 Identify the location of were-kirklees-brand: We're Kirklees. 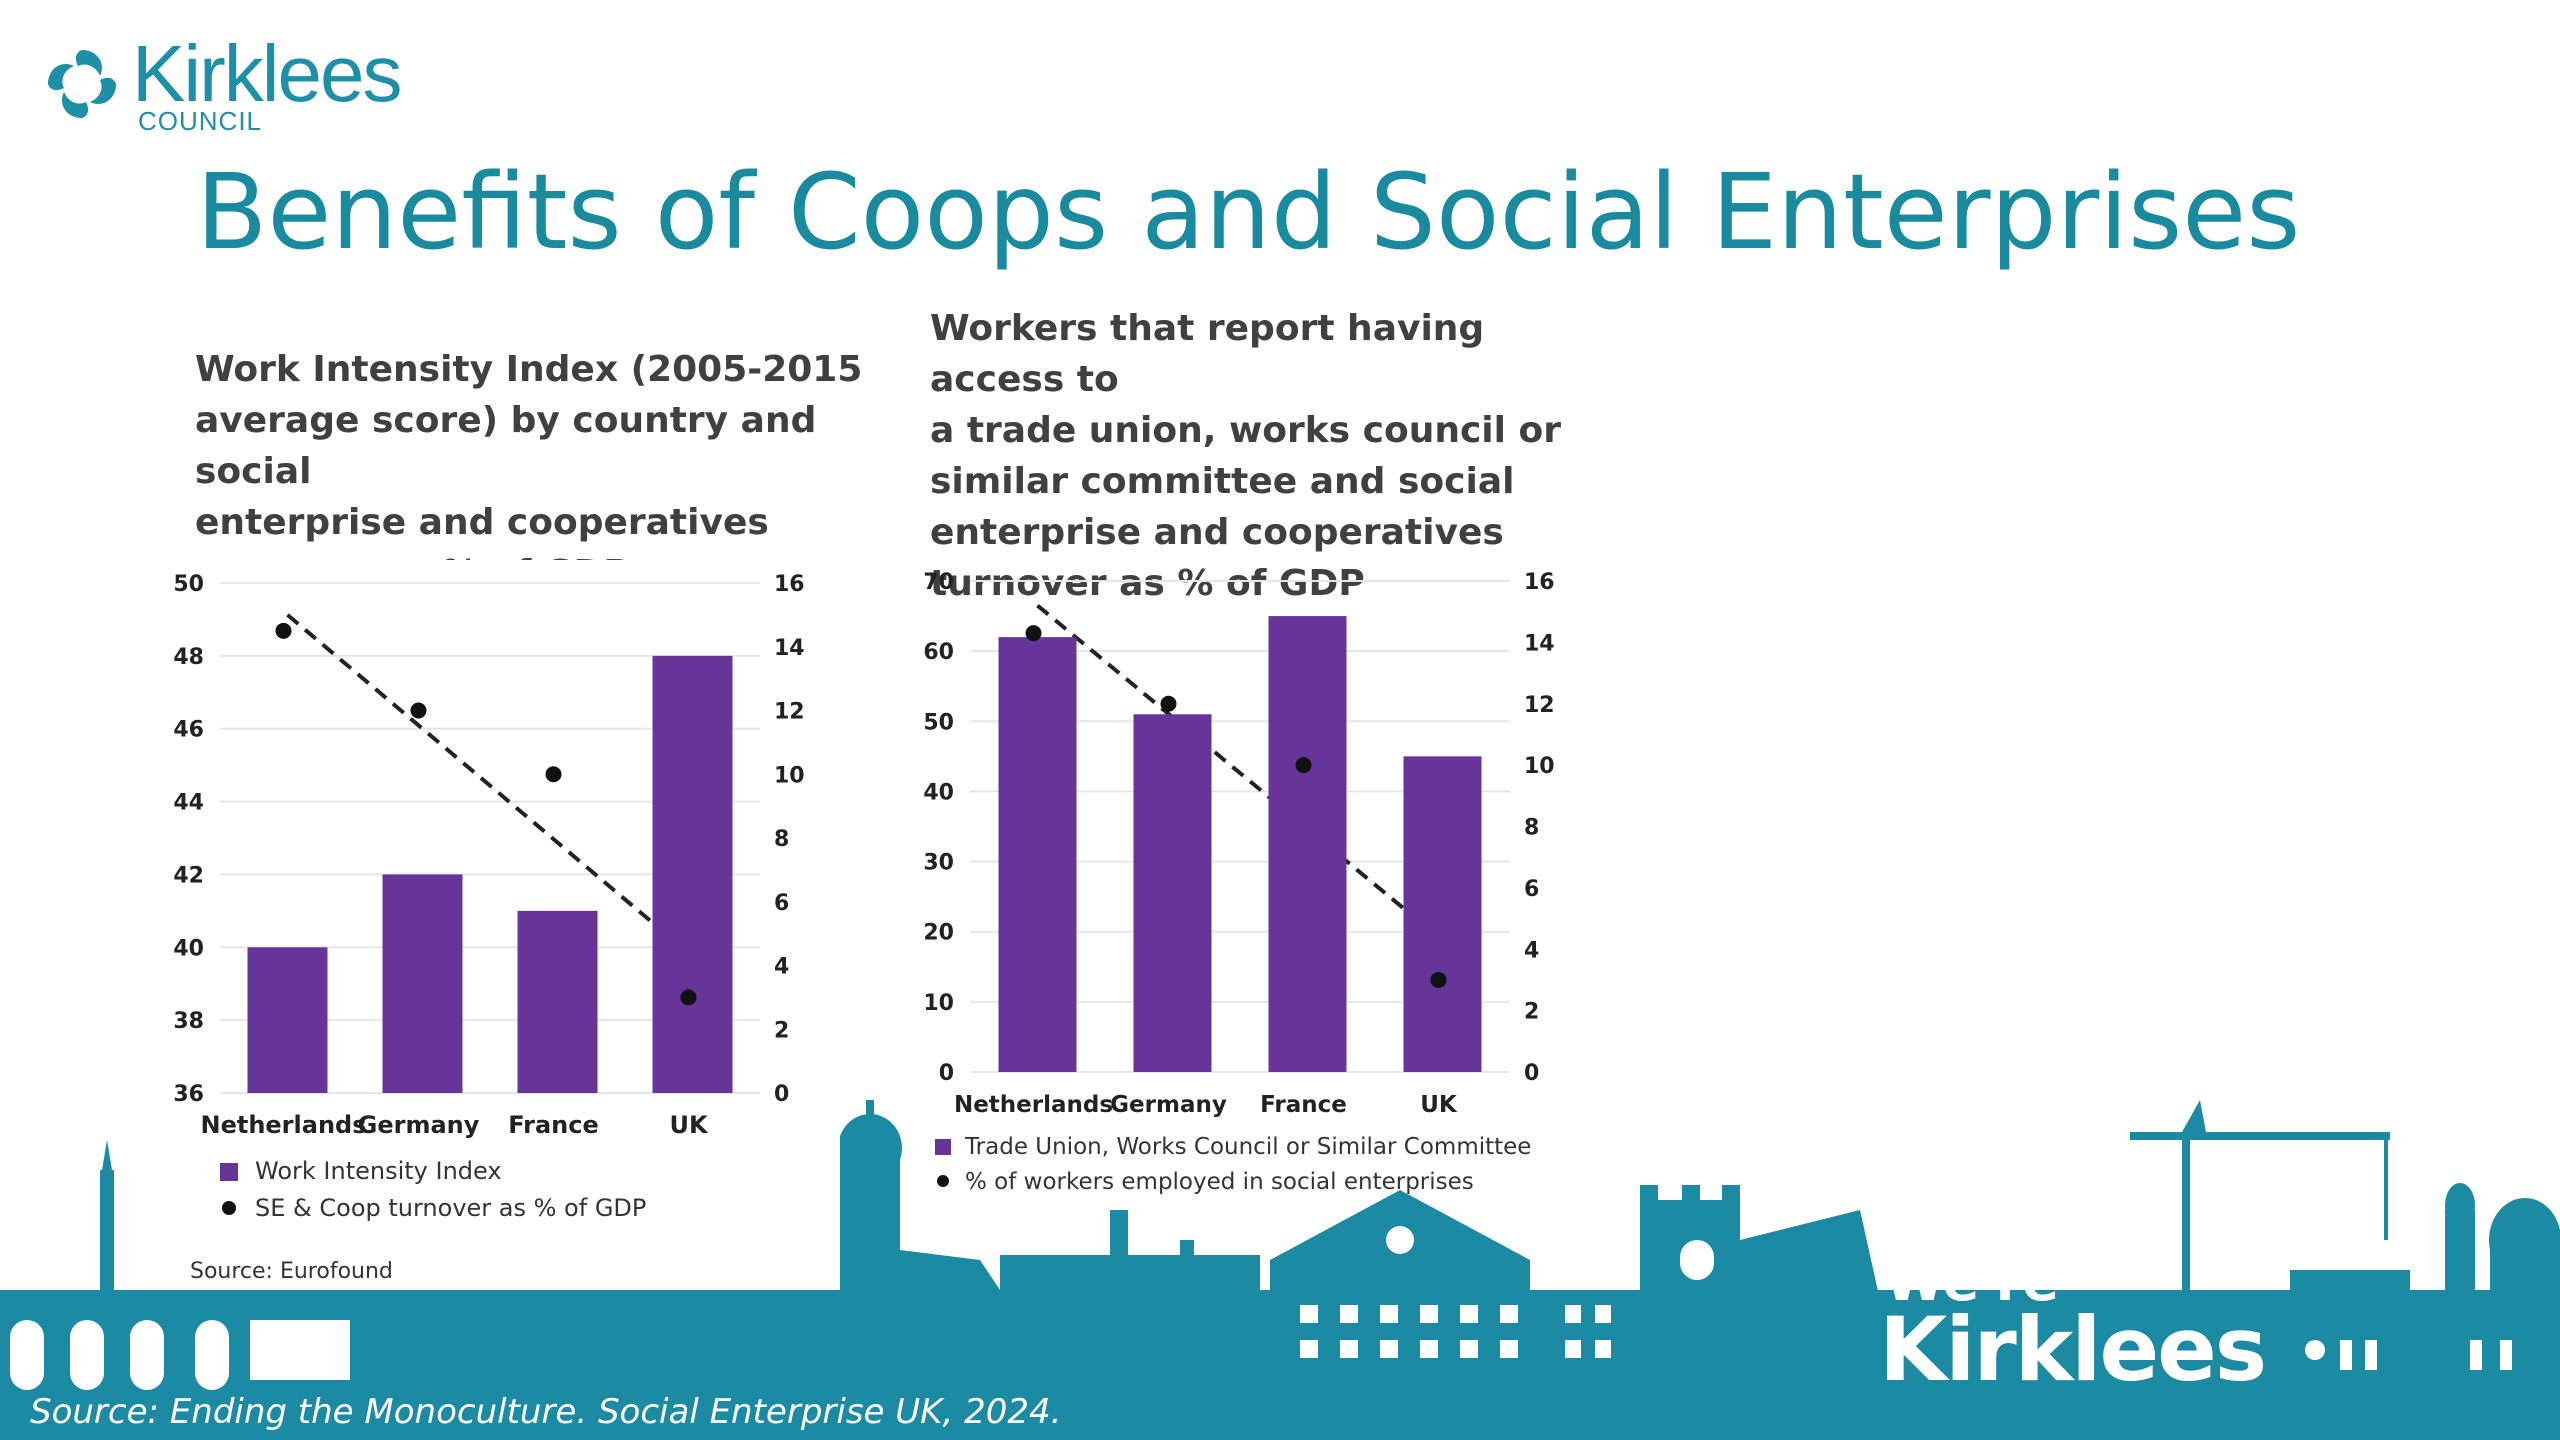
(2073, 1335).